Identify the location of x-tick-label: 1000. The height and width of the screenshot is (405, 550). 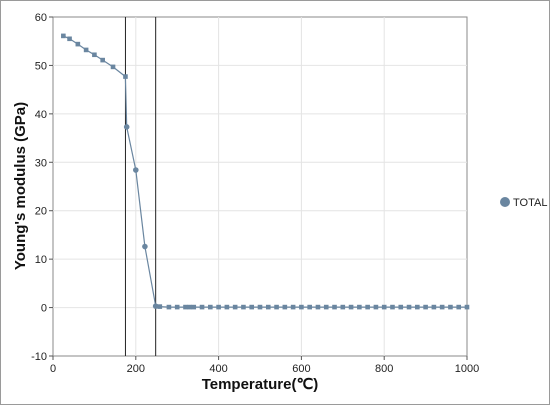
(467, 369).